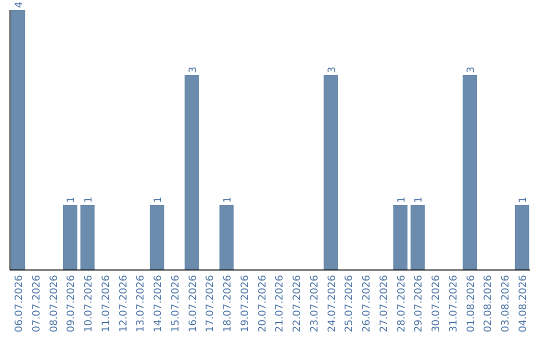  Describe the element at coordinates (72, 303) in the screenshot. I see `x-tick-label: 09.07.2026` at that location.